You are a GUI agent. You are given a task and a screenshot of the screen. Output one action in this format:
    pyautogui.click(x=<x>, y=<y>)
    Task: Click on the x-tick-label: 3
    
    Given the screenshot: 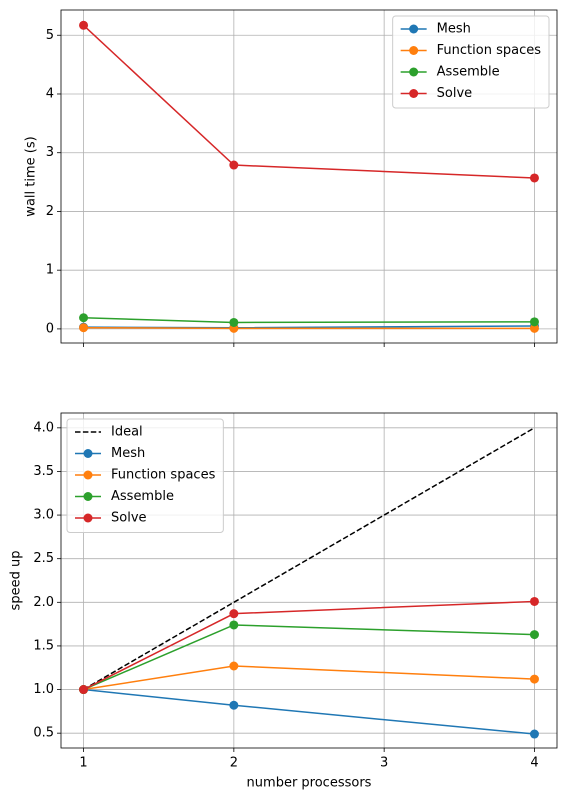 What is the action you would take?
    pyautogui.click(x=384, y=763)
    